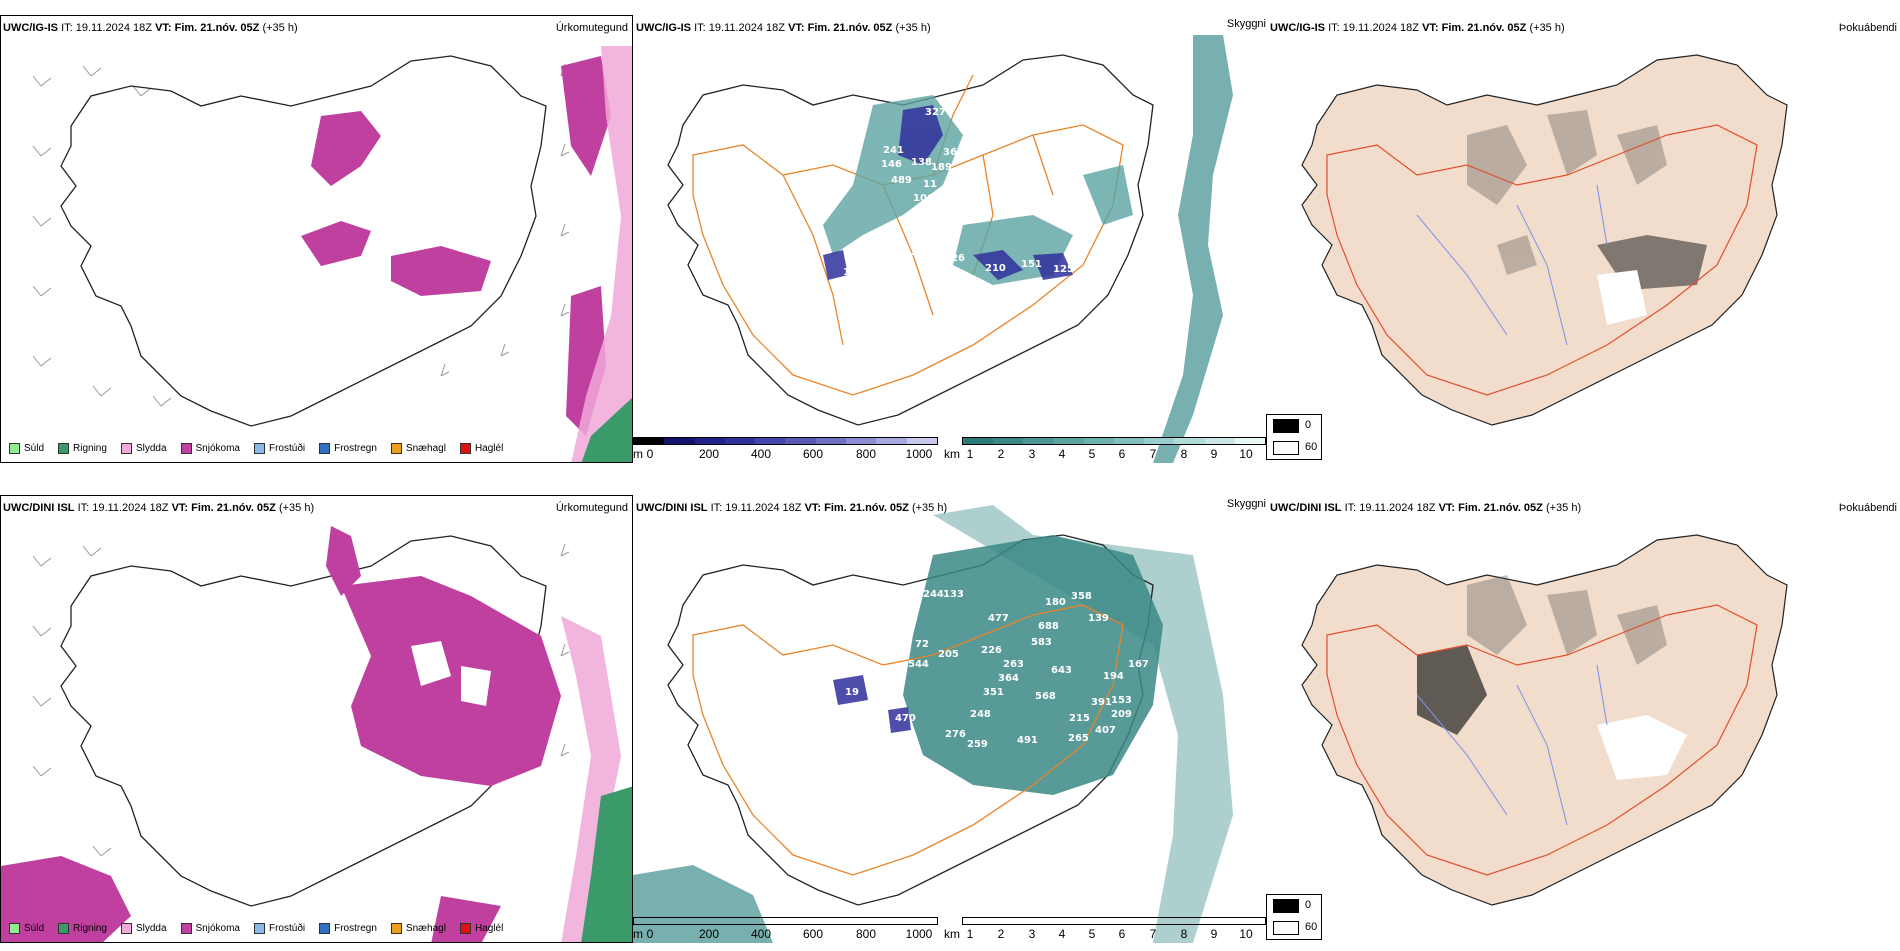  Describe the element at coordinates (1184, 454) in the screenshot. I see `visibility-tick: 8` at that location.